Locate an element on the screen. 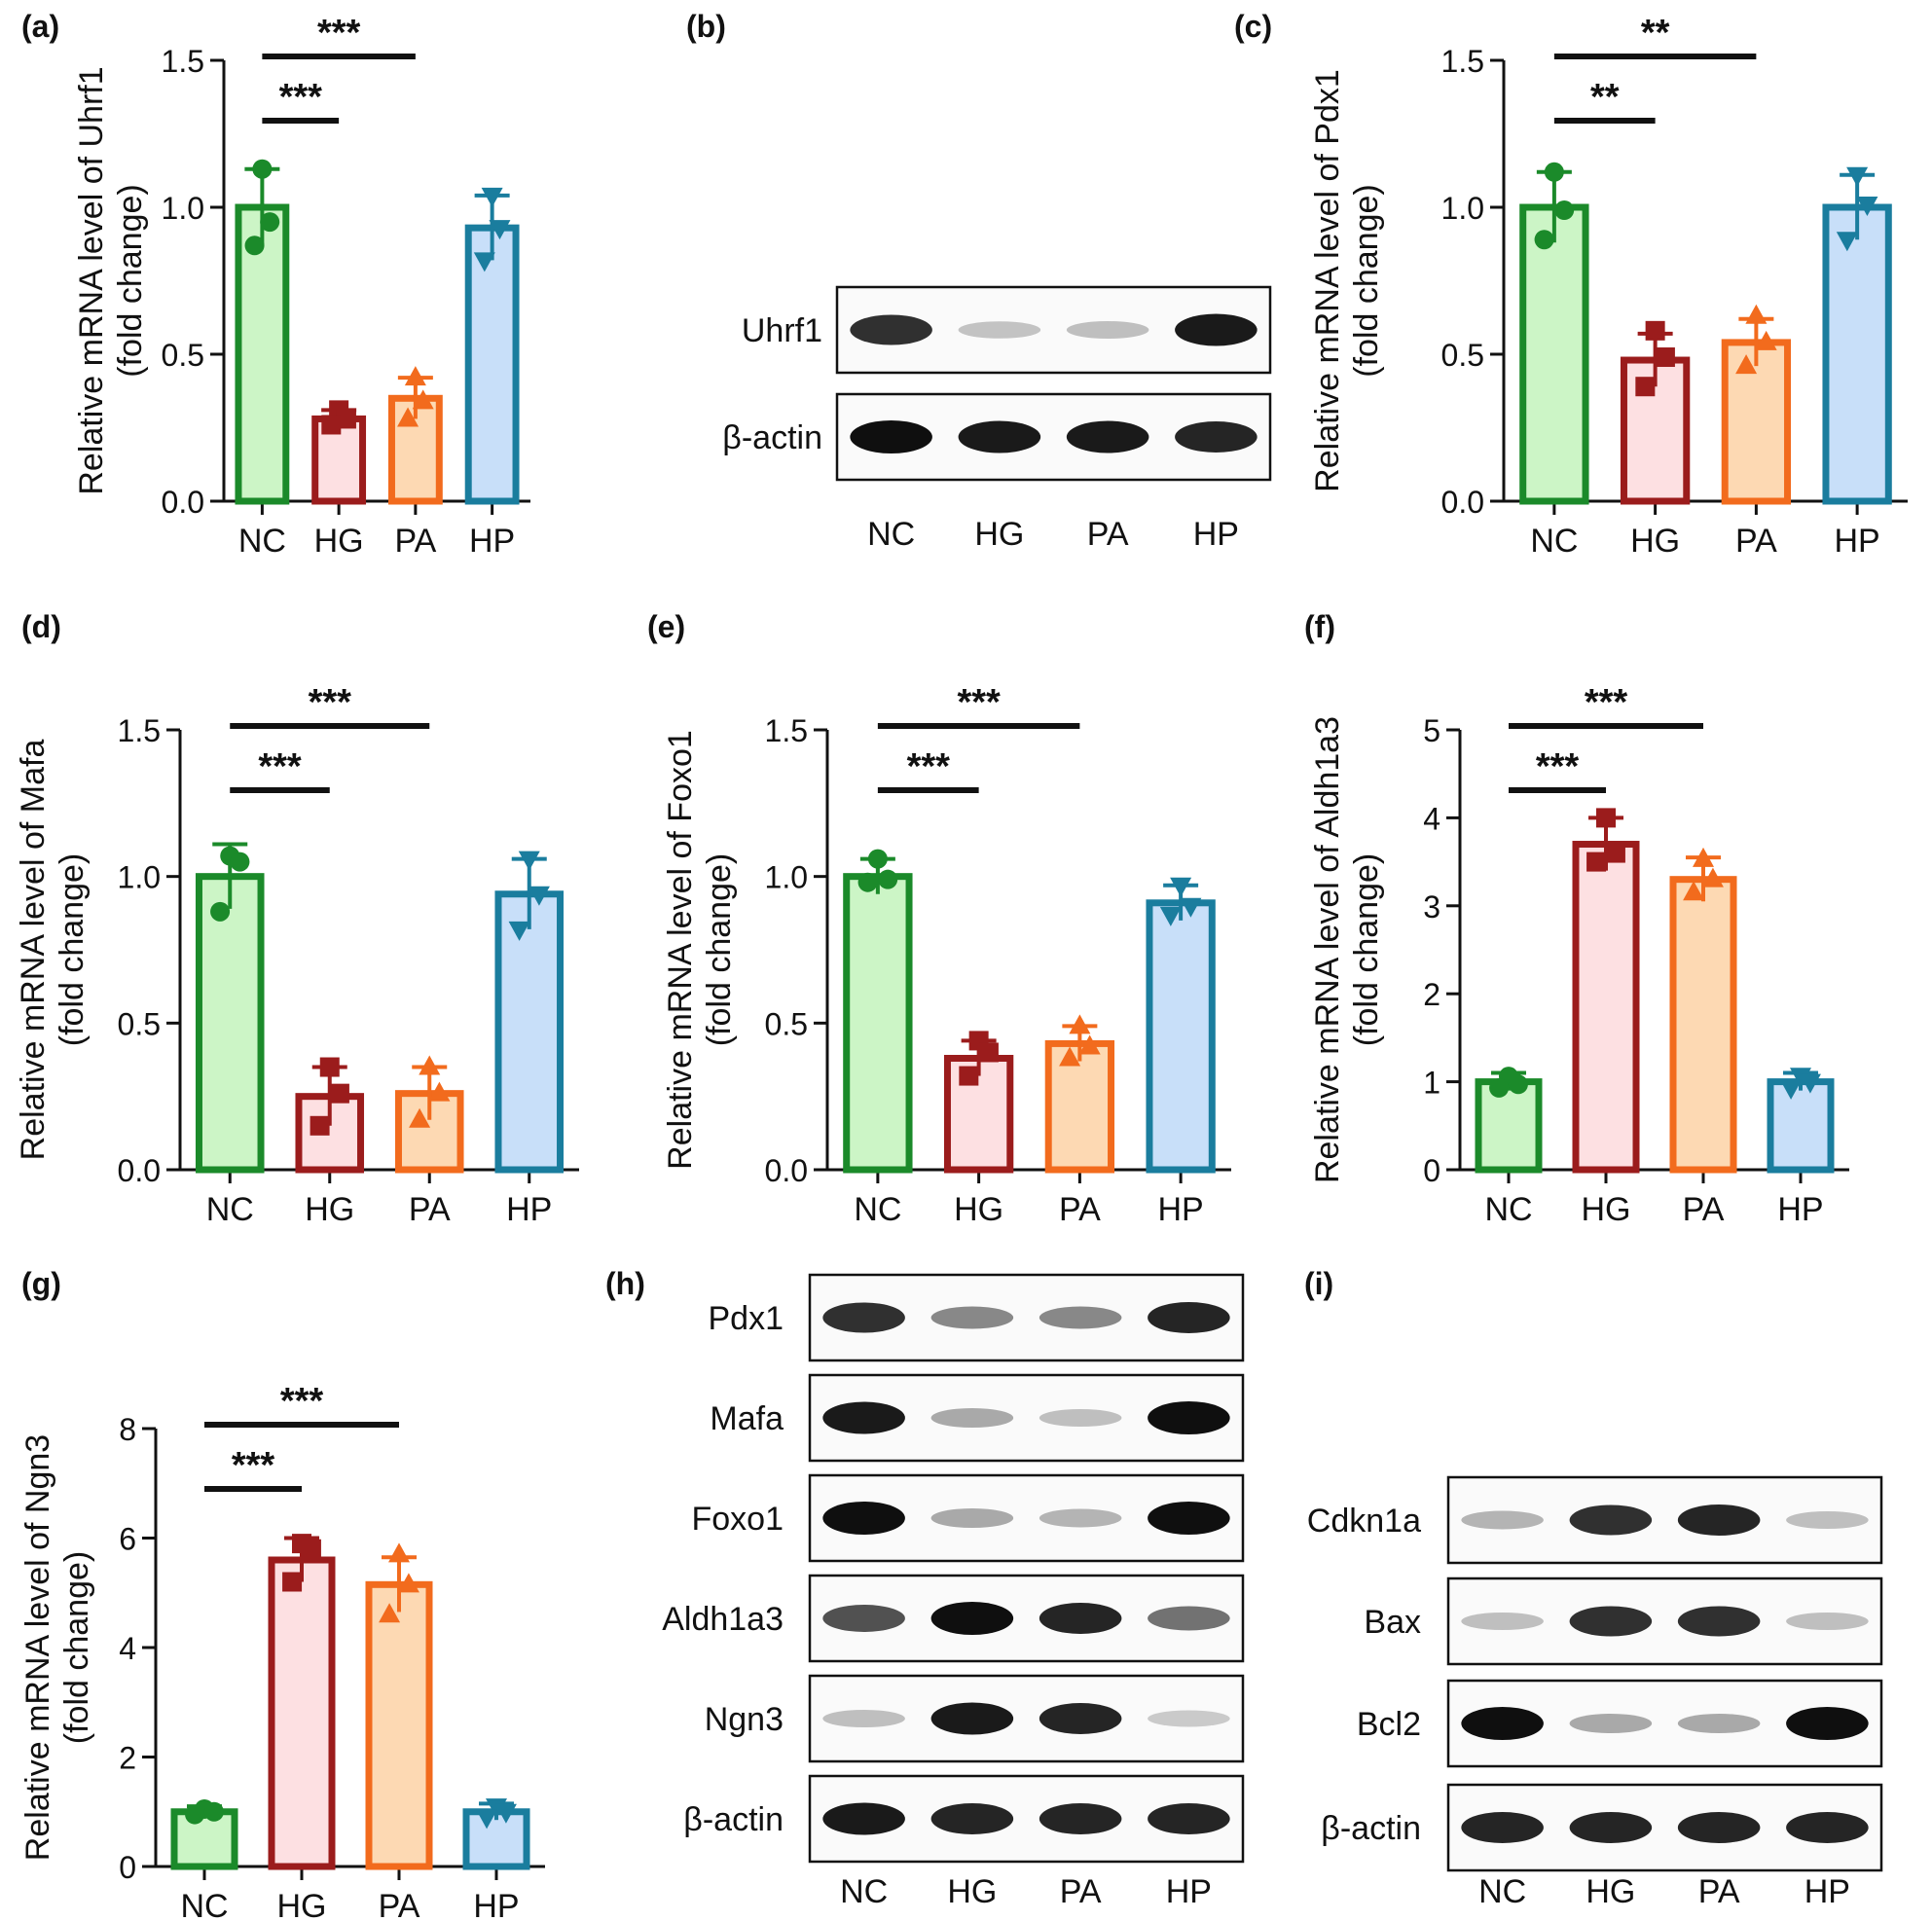  y-axis-label: Relative mRNA level of Ngn3 is located at coordinates (37, 1647).